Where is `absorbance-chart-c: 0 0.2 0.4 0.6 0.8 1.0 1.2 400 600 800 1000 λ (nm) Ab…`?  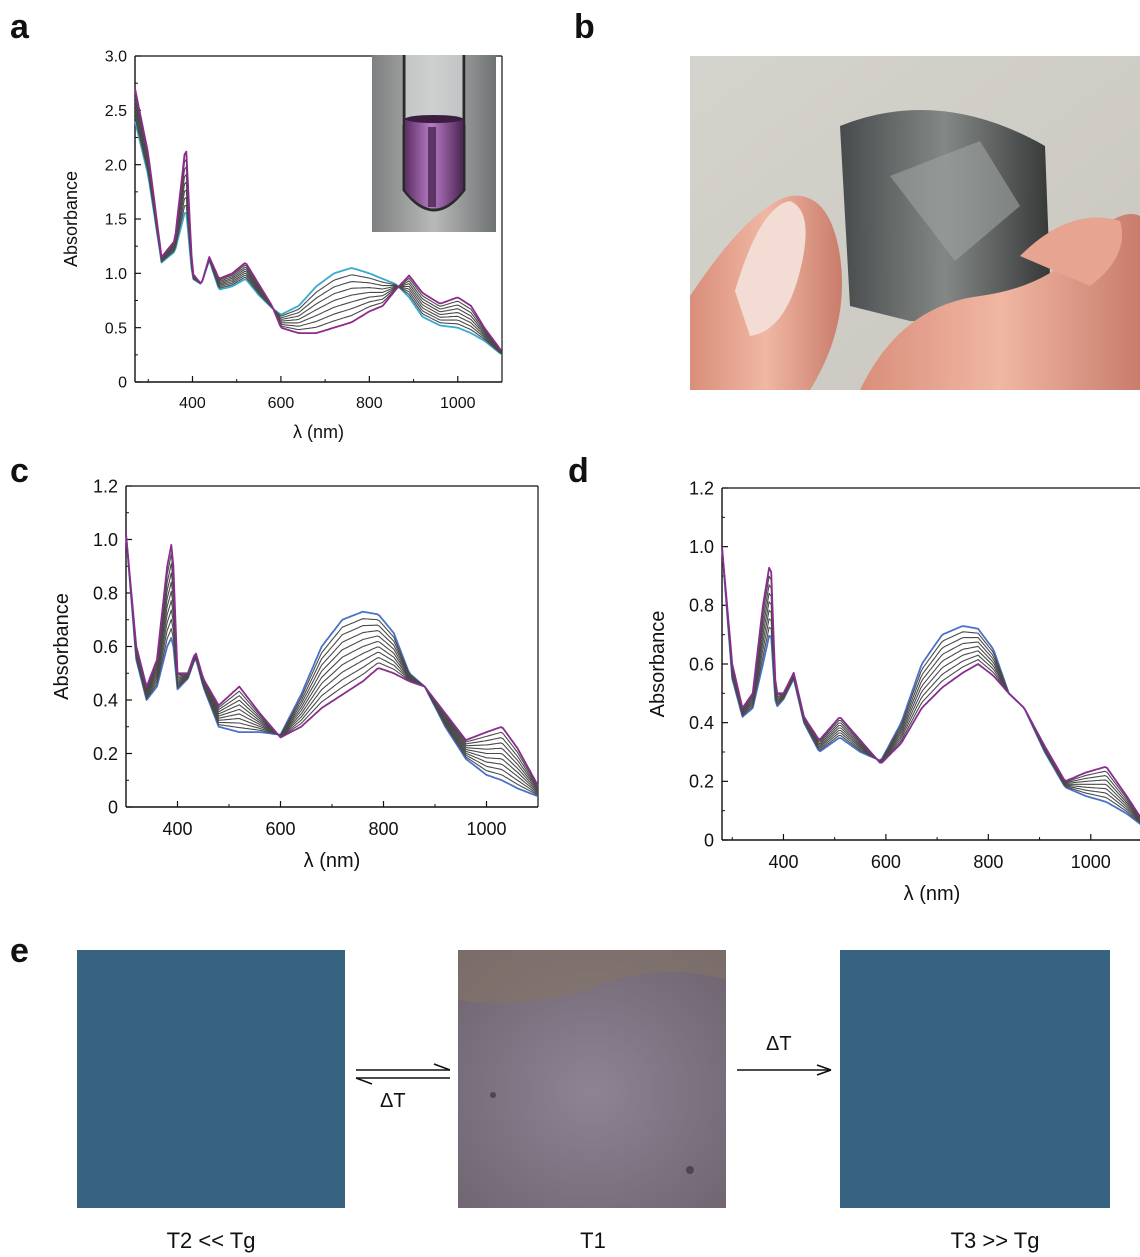 absorbance-chart-c: 0 0.2 0.4 0.6 0.8 1.0 1.2 400 600 800 1000 λ (nm) Ab… is located at coordinates (295, 674).